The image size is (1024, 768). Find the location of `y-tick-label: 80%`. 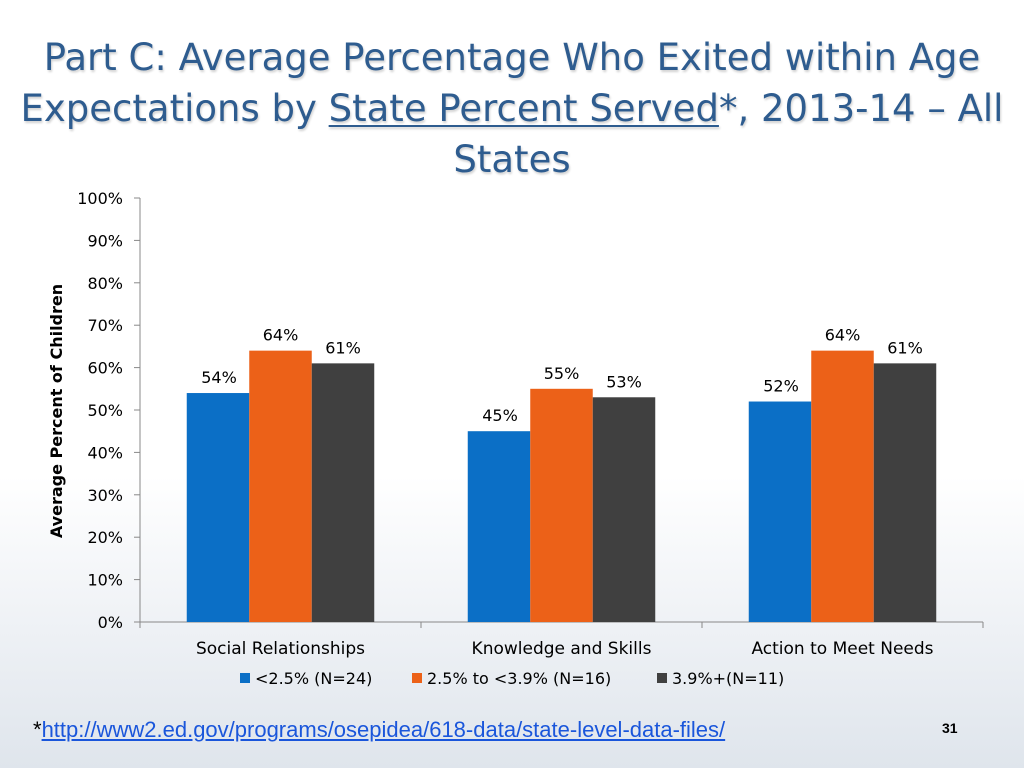

y-tick-label: 80% is located at coordinates (105, 283).